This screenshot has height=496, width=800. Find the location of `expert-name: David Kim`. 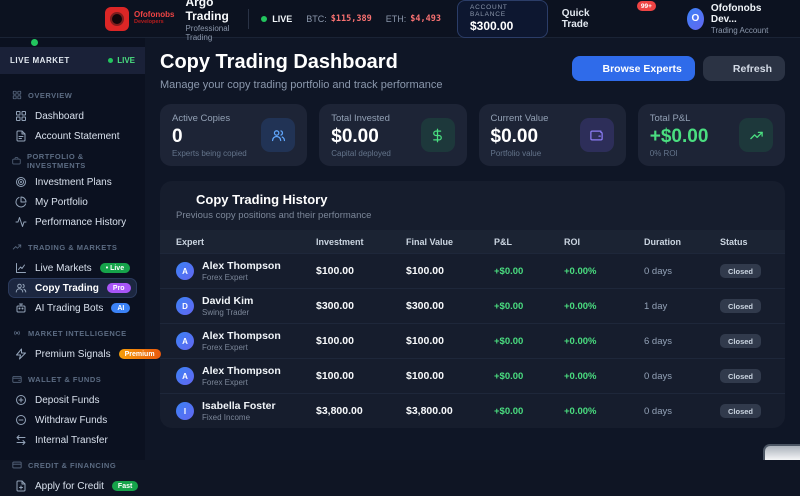

expert-name: David Kim is located at coordinates (227, 301).